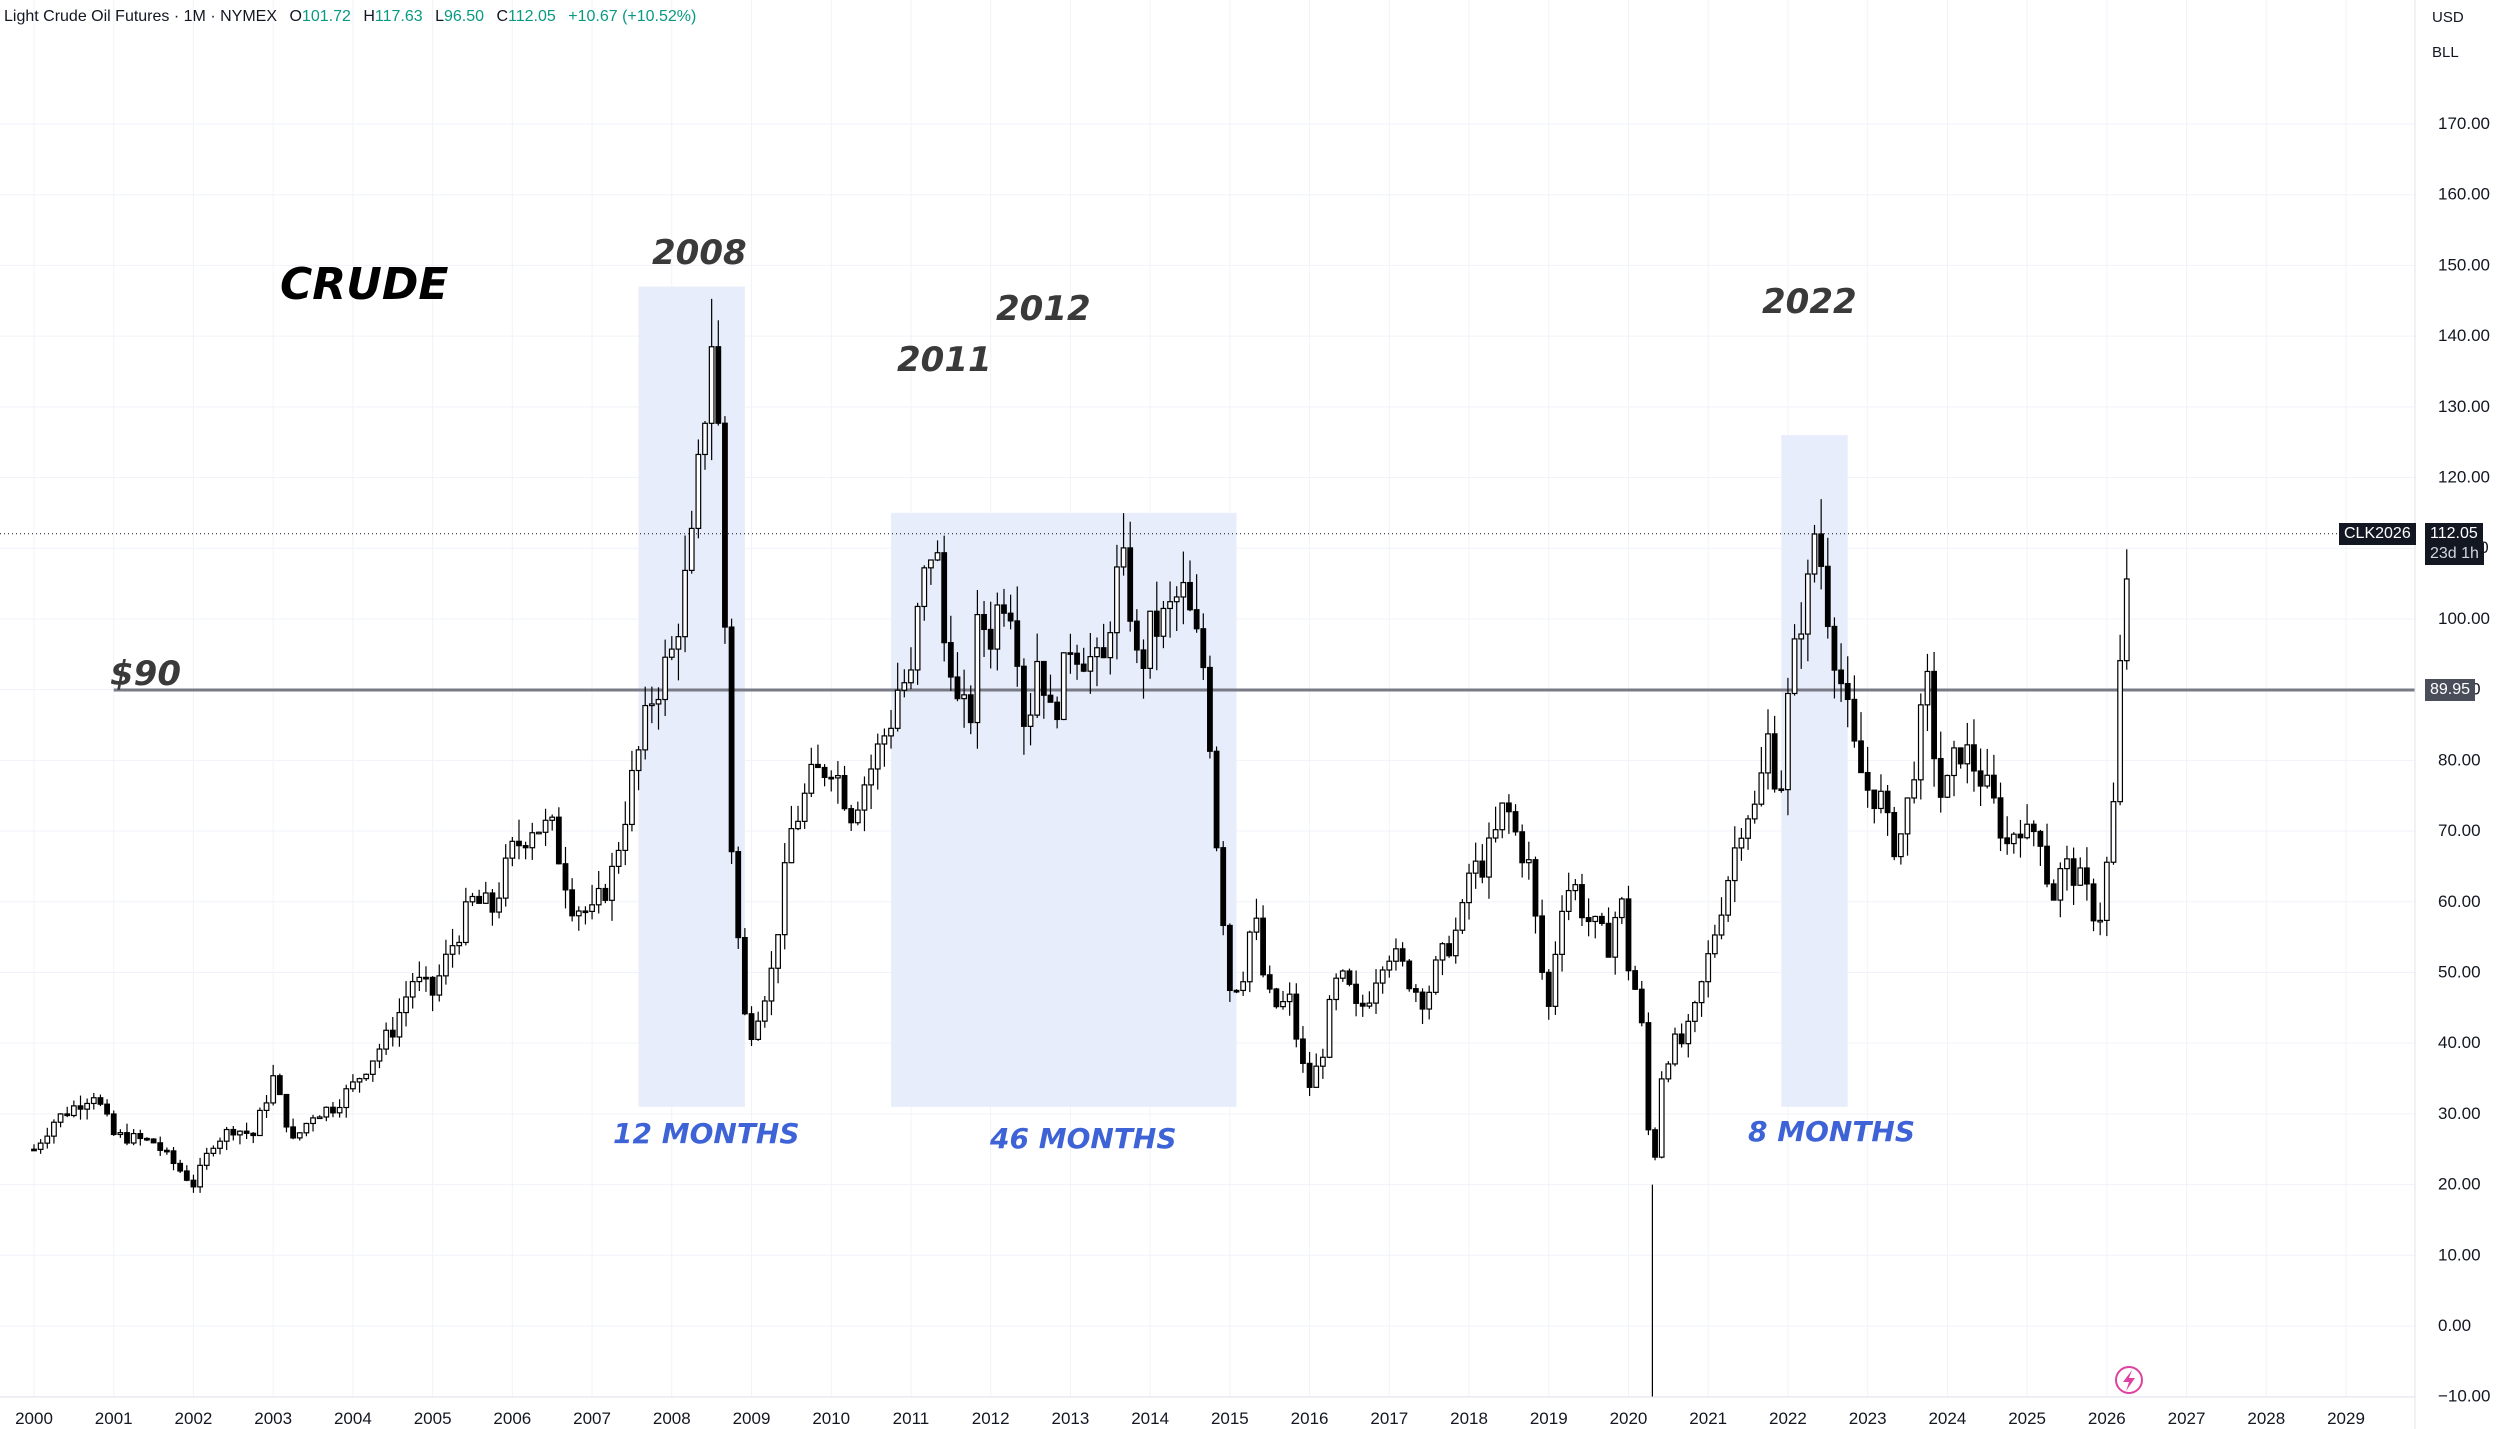 This screenshot has width=2500, height=1429. I want to click on level-line, so click(1207, 612).